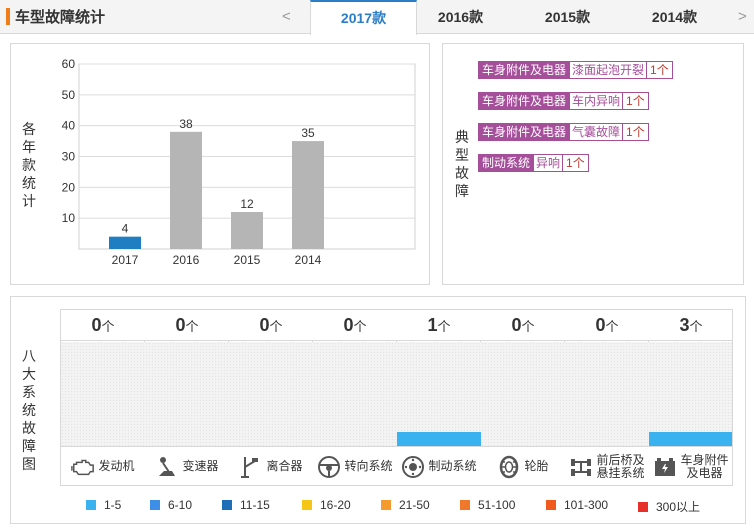  What do you see at coordinates (363, 17) in the screenshot?
I see `tab-2017: 2017款` at bounding box center [363, 17].